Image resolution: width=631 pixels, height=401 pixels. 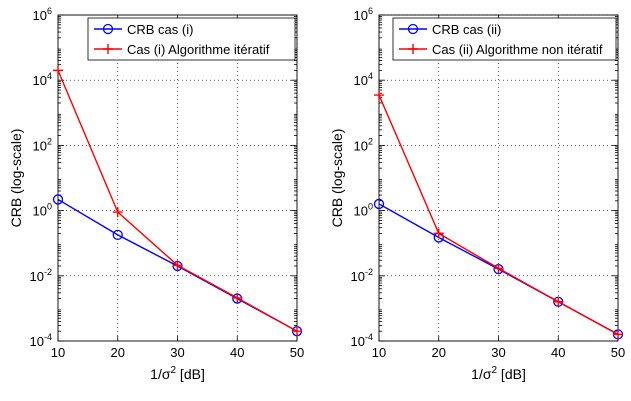 I want to click on legend: CRB cas (i) Cas (i) Algorithme itératif, so click(x=191, y=39).